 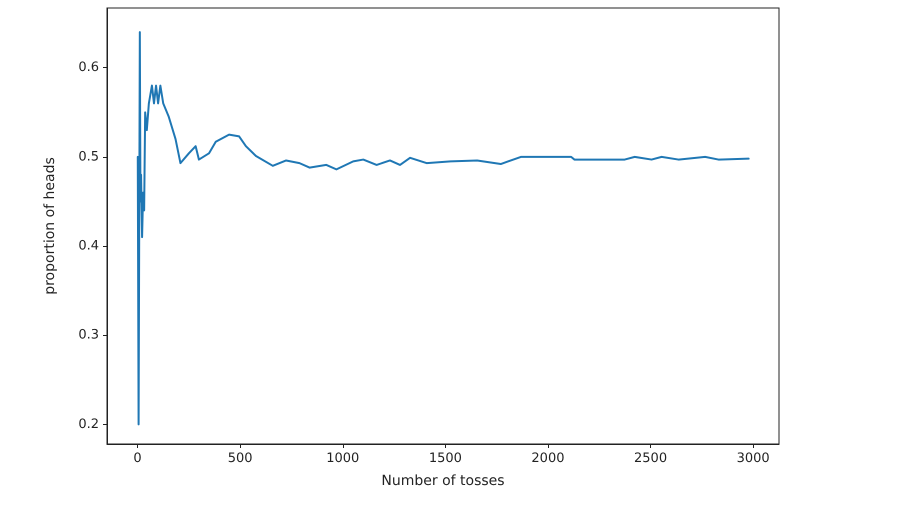 What do you see at coordinates (753, 458) in the screenshot?
I see `x-tick-label: 3000` at bounding box center [753, 458].